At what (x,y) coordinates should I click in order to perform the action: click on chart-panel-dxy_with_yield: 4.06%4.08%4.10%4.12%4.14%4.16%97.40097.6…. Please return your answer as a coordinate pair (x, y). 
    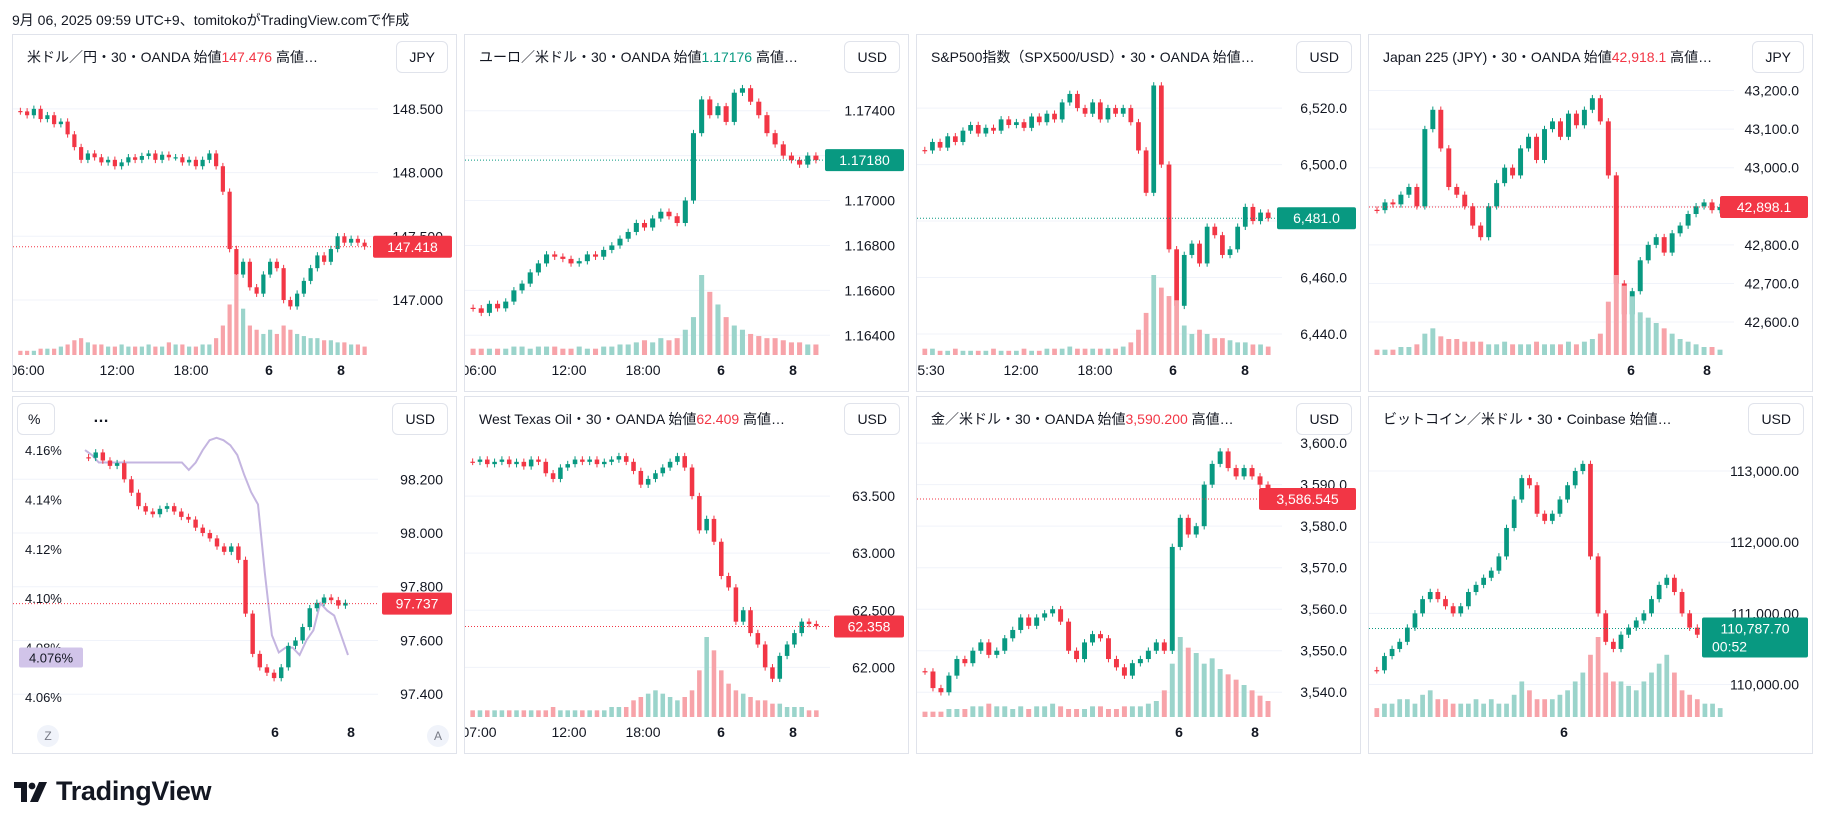
    Looking at the image, I should click on (234, 575).